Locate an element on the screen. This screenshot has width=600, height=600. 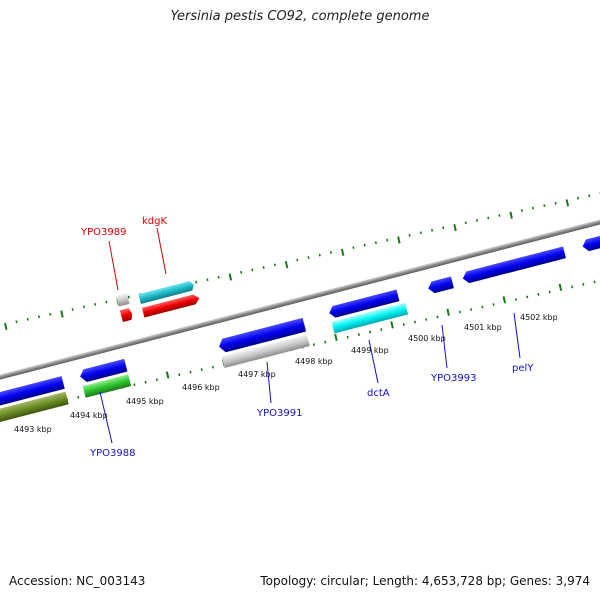
gene-YPO3993-feature is located at coordinates (440, 285).